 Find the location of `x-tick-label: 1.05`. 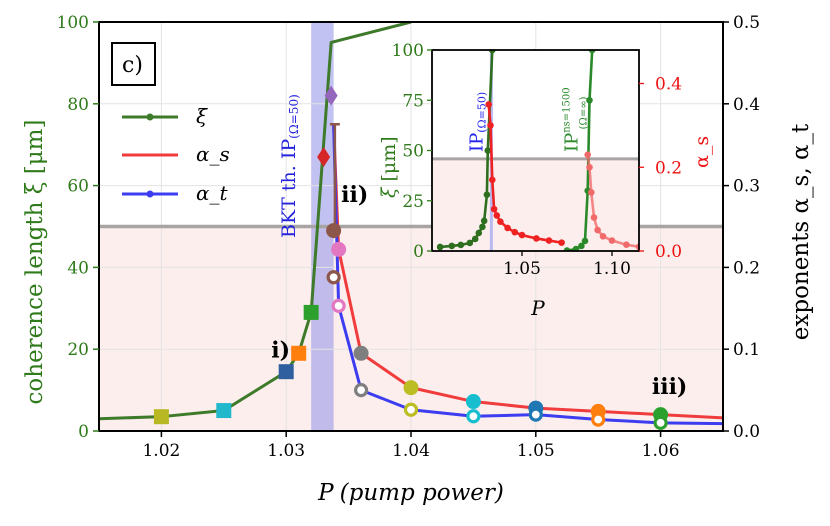

x-tick-label: 1.05 is located at coordinates (536, 451).